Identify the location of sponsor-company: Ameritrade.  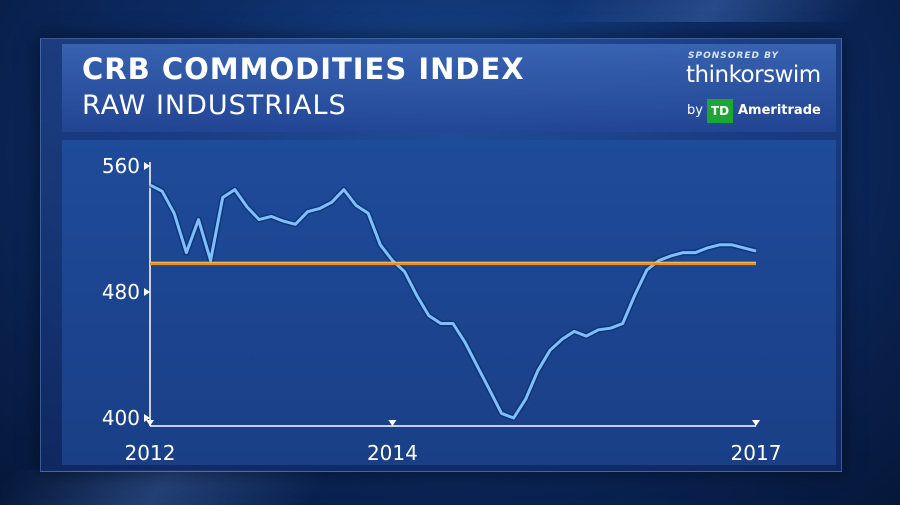
(779, 110).